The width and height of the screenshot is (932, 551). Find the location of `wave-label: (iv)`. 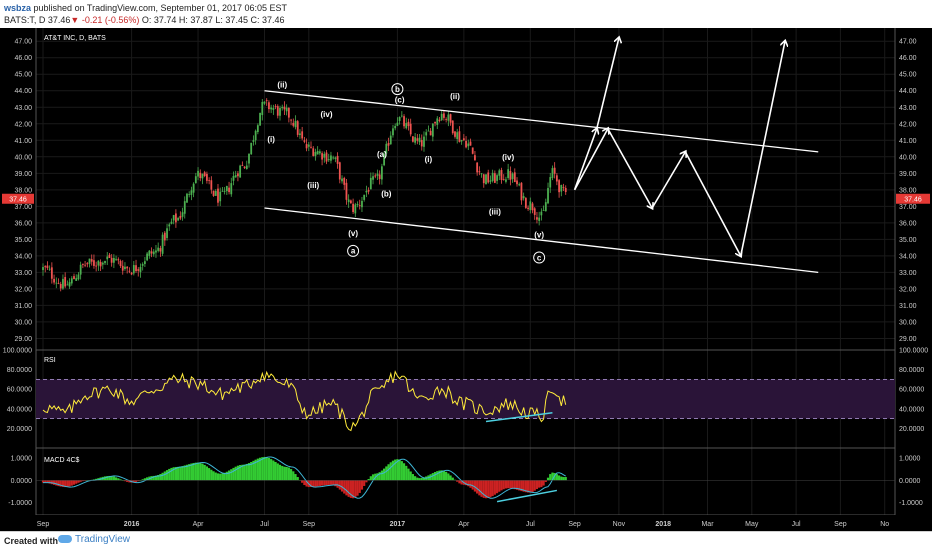

wave-label: (iv) is located at coordinates (508, 157).